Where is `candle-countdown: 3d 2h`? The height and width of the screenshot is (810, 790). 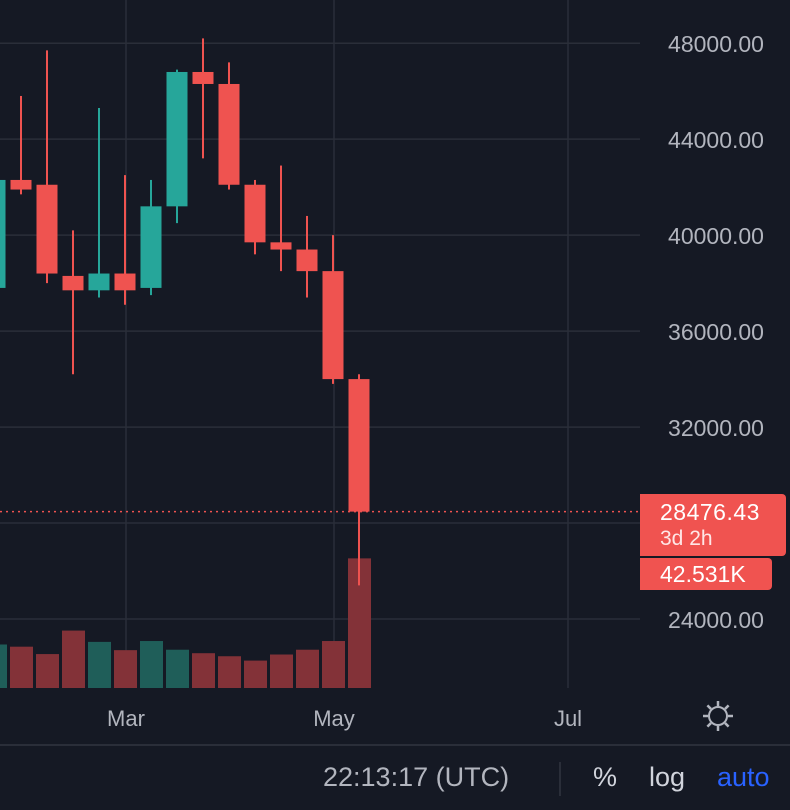 candle-countdown: 3d 2h is located at coordinates (686, 538).